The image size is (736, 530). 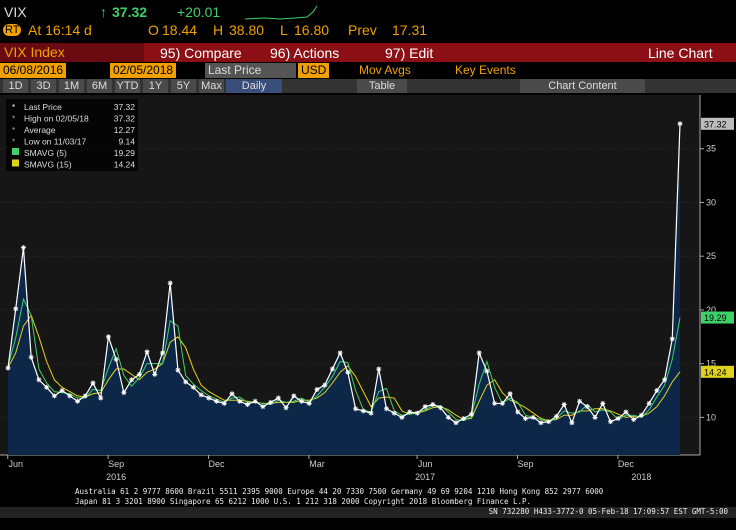 What do you see at coordinates (317, 464) in the screenshot?
I see `x-tick-label: Mar` at bounding box center [317, 464].